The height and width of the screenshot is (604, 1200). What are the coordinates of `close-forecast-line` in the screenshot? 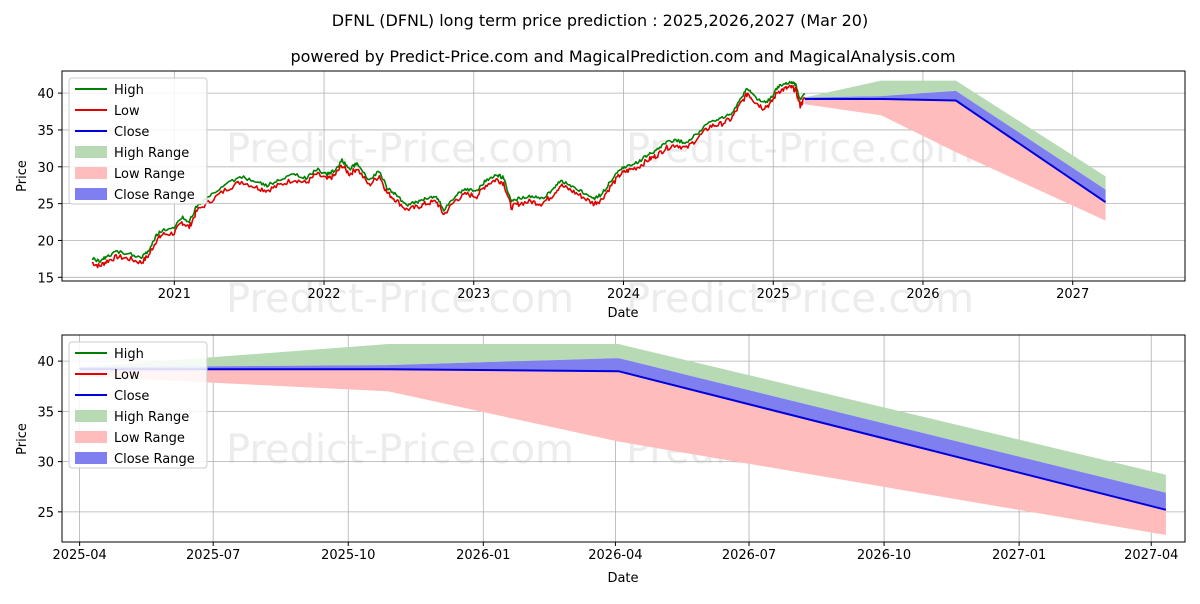 It's located at (955, 151).